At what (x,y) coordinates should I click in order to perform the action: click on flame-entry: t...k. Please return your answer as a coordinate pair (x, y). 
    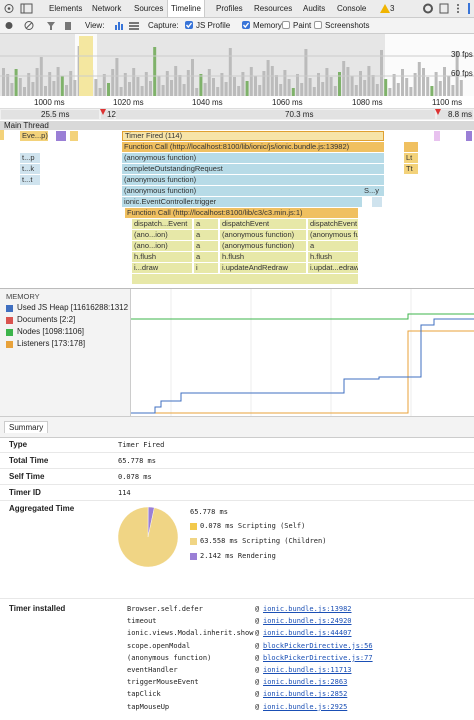
    Looking at the image, I should click on (30, 169).